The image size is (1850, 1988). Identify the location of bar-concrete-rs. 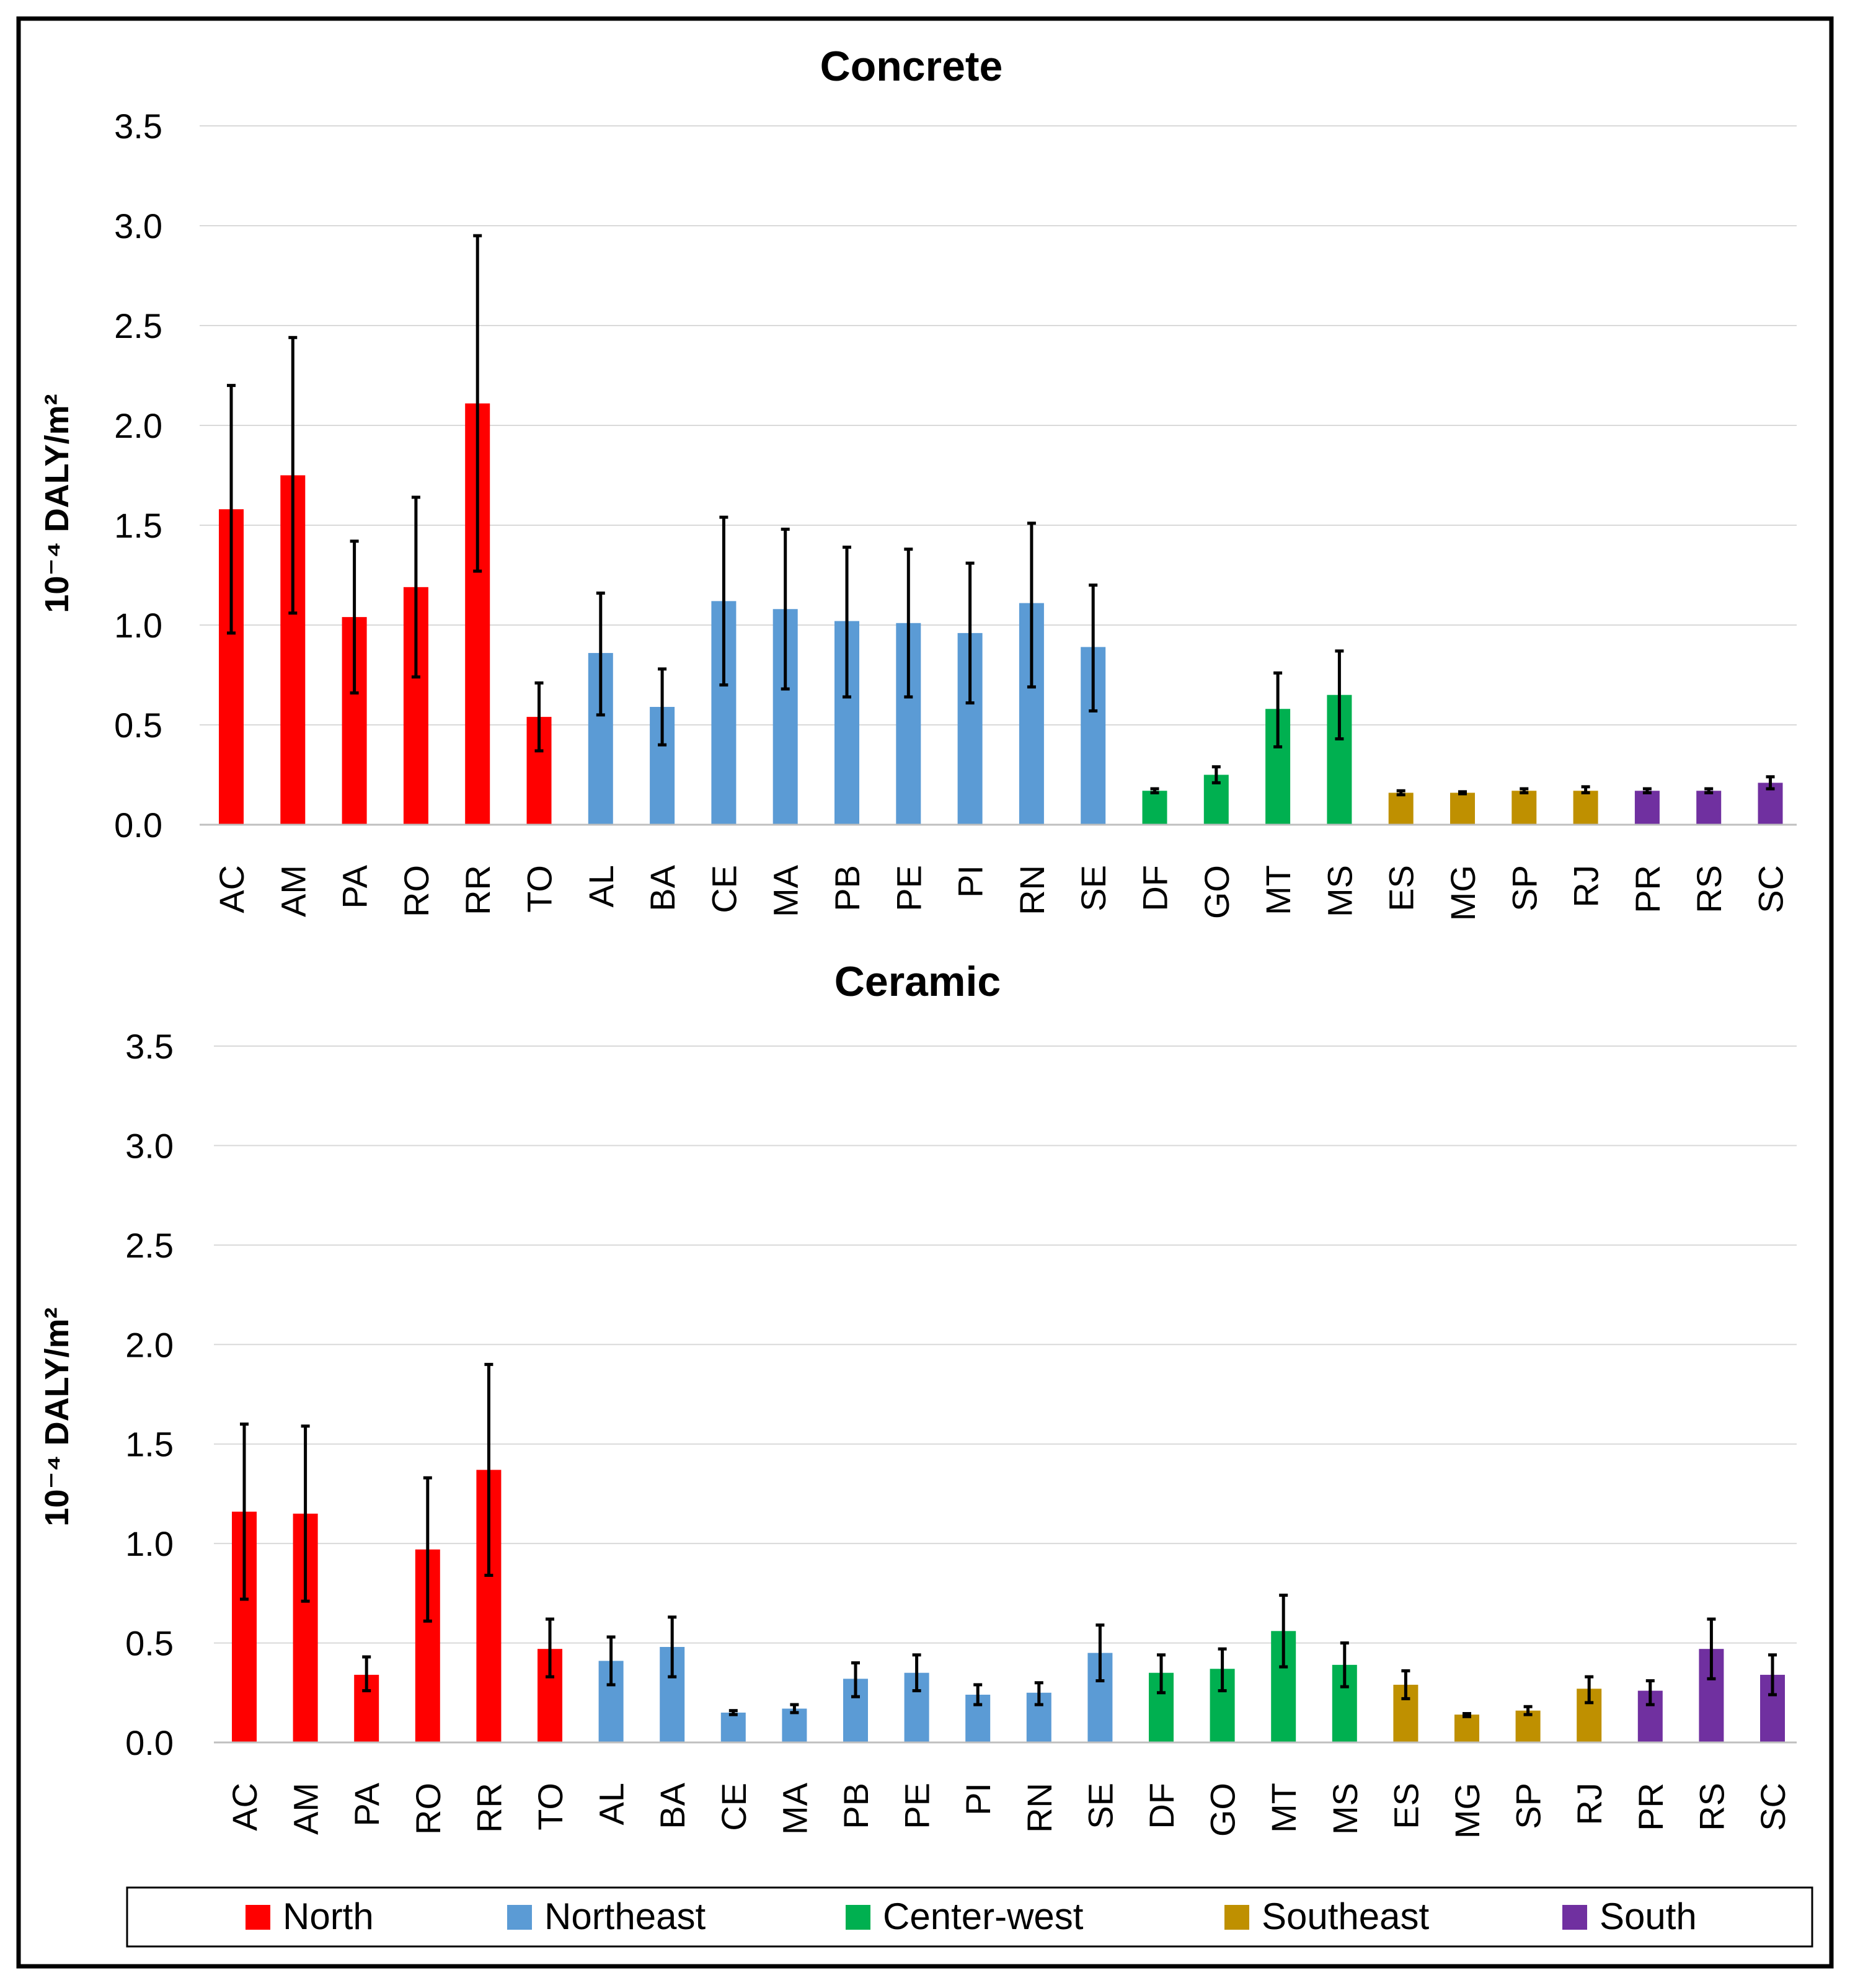
(1709, 808).